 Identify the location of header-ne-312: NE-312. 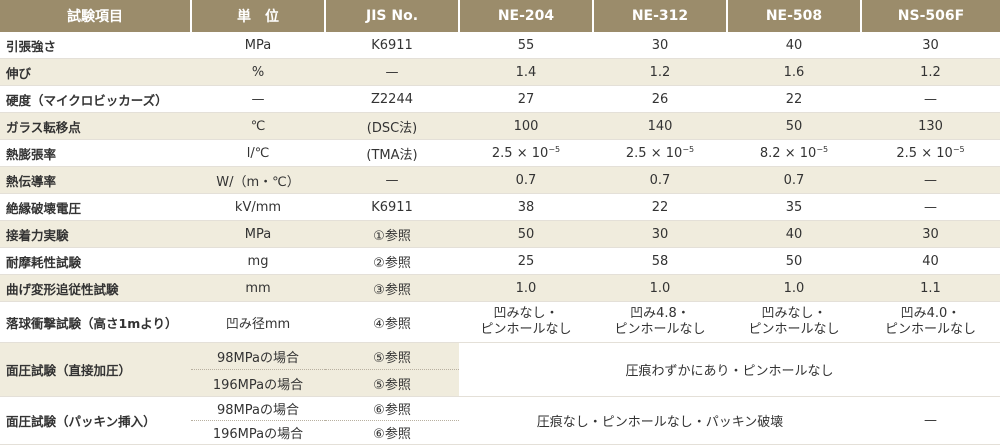
(660, 16).